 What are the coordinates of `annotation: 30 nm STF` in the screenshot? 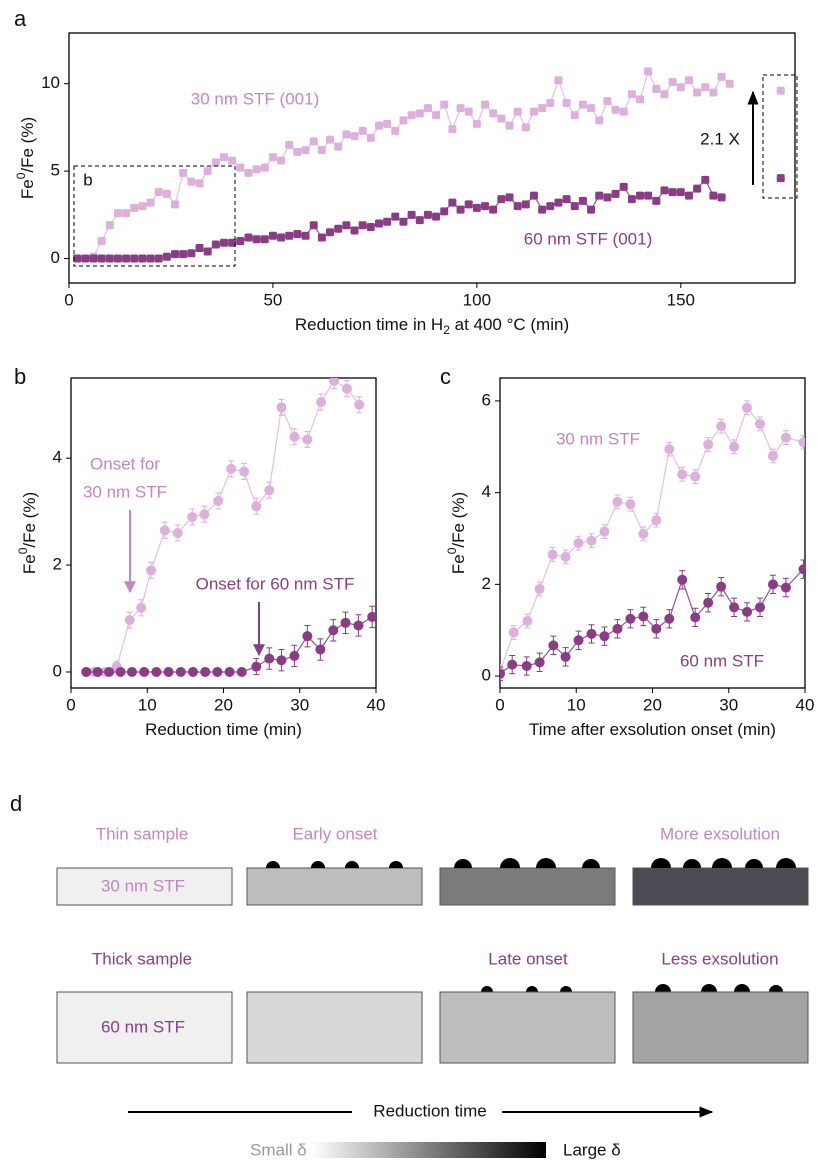 It's located at (125, 491).